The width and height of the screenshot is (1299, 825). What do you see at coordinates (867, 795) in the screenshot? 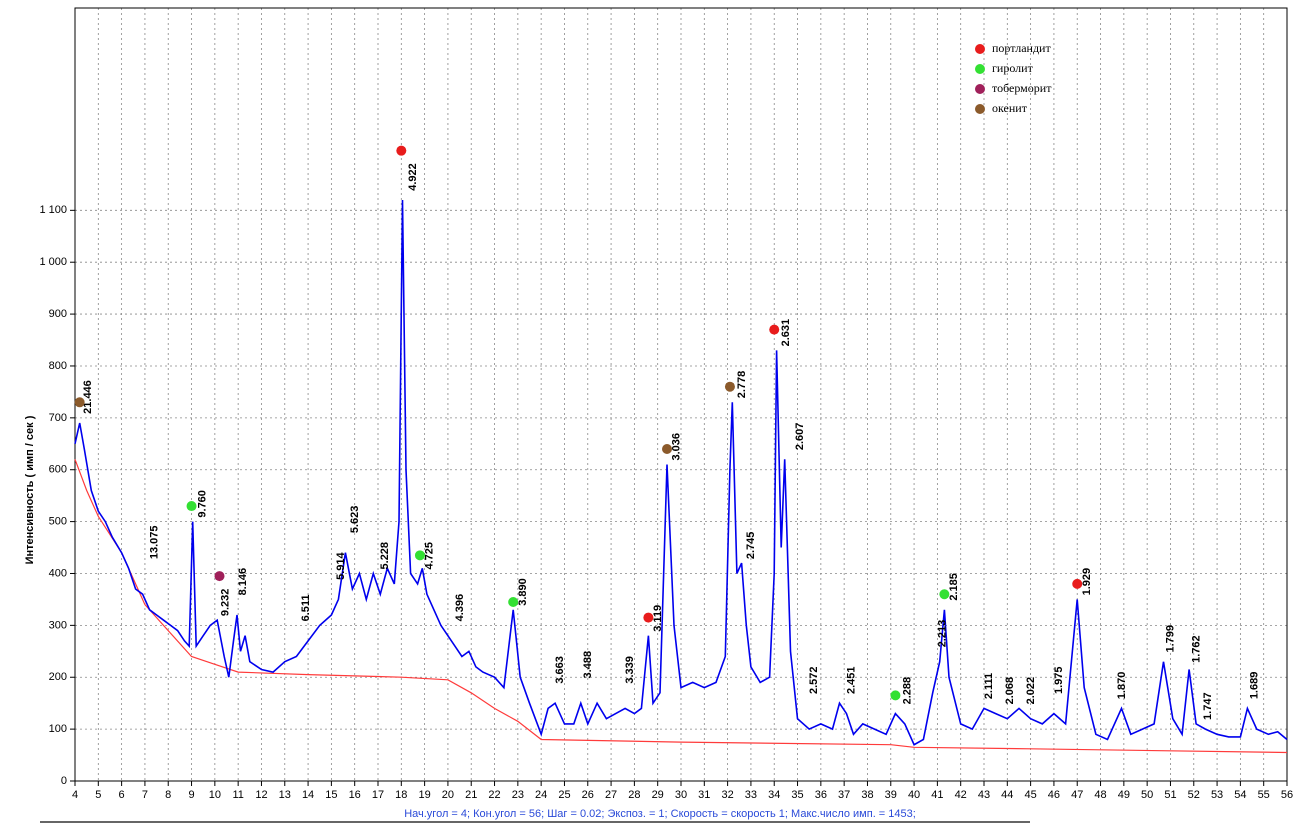
I see `x-tick-label: 38` at bounding box center [867, 795].